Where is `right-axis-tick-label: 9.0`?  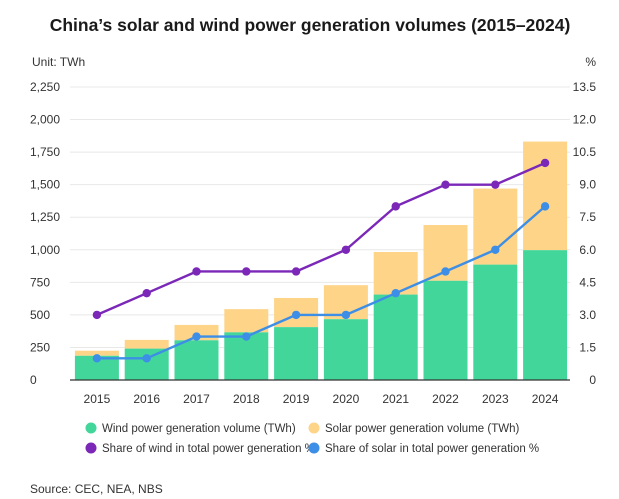
right-axis-tick-label: 9.0 is located at coordinates (587, 185).